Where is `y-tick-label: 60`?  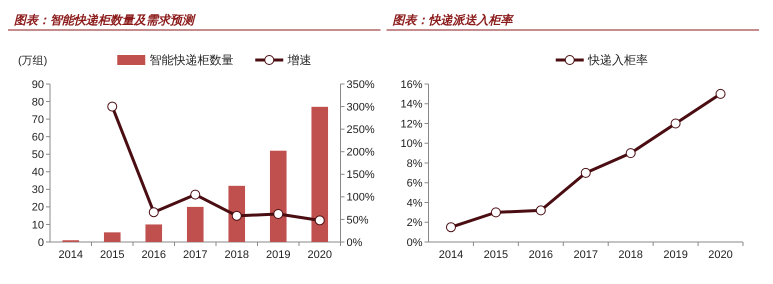 y-tick-label: 60 is located at coordinates (38, 138).